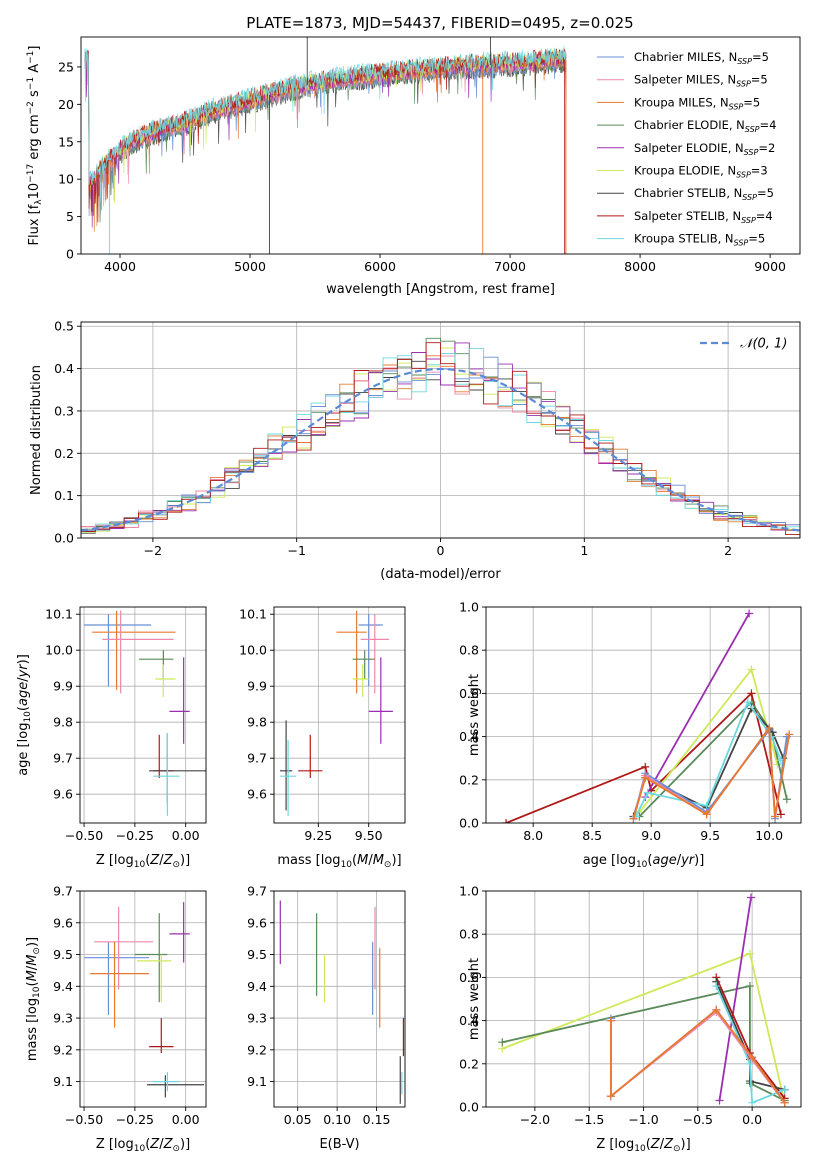  I want to click on age_weight-ytick-label: 1.0, so click(469, 607).